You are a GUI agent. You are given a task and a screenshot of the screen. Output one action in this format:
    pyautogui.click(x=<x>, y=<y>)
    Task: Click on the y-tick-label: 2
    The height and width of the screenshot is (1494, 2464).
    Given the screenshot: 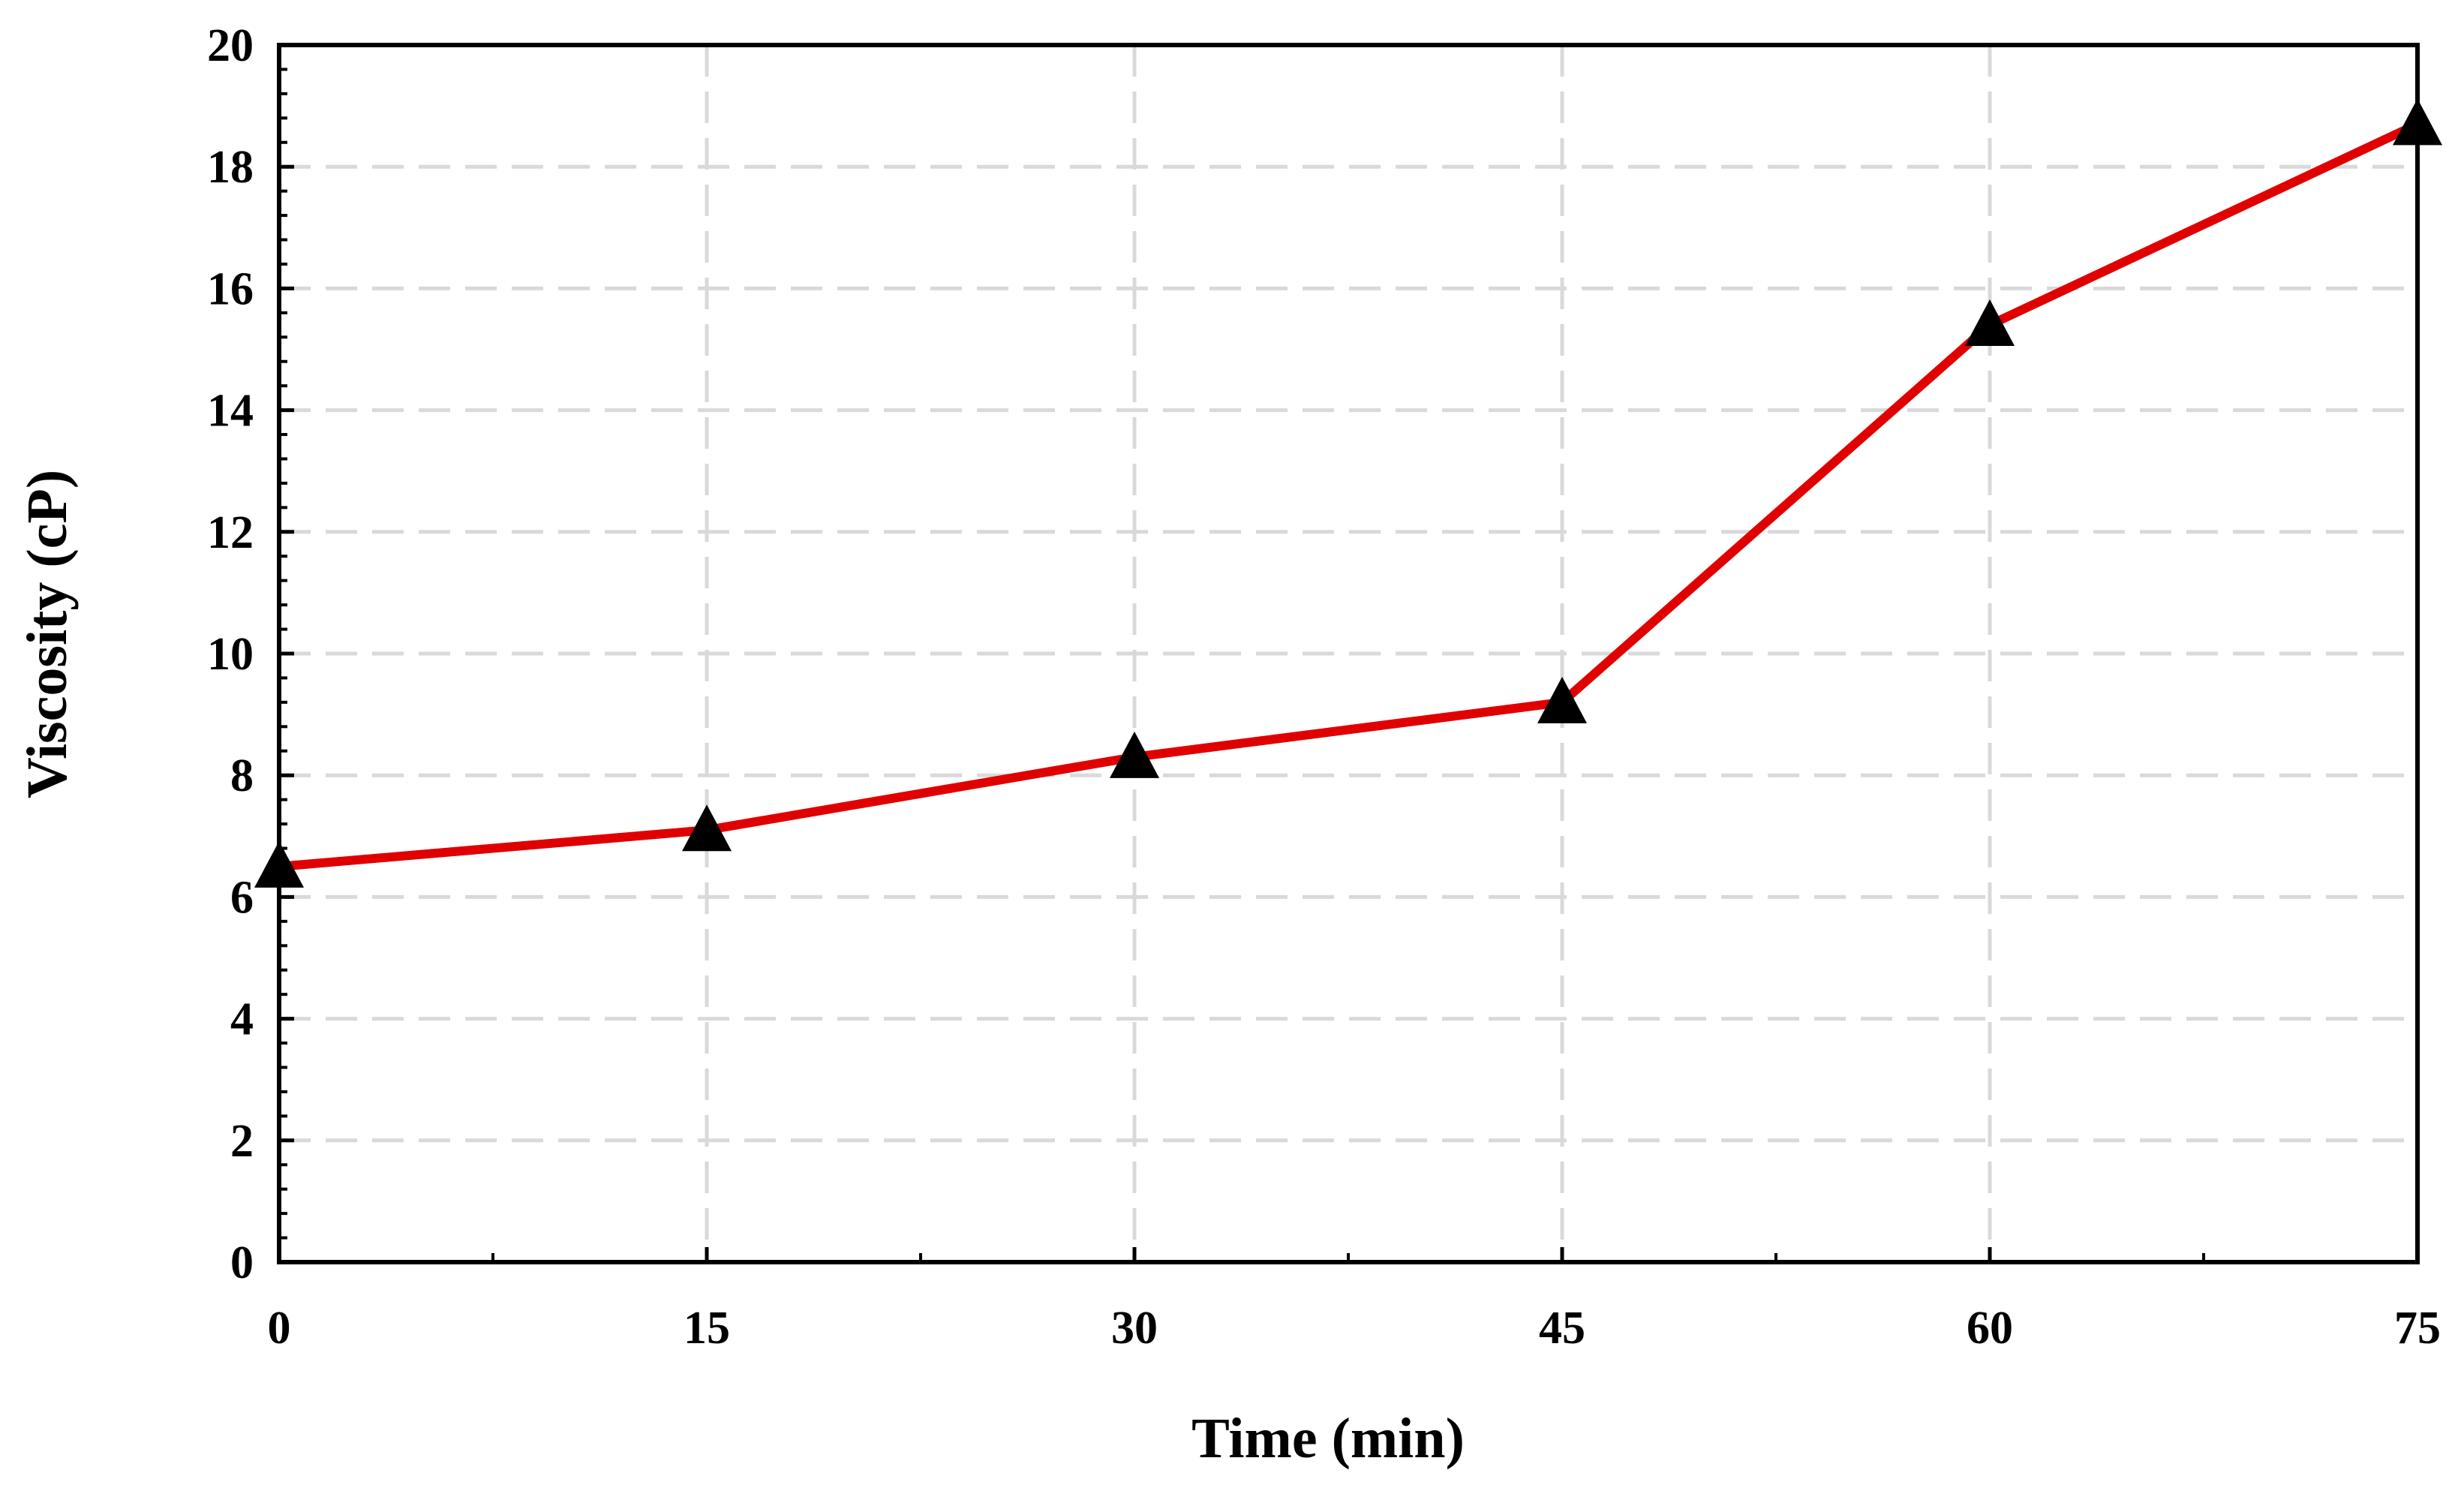 What is the action you would take?
    pyautogui.click(x=242, y=1141)
    